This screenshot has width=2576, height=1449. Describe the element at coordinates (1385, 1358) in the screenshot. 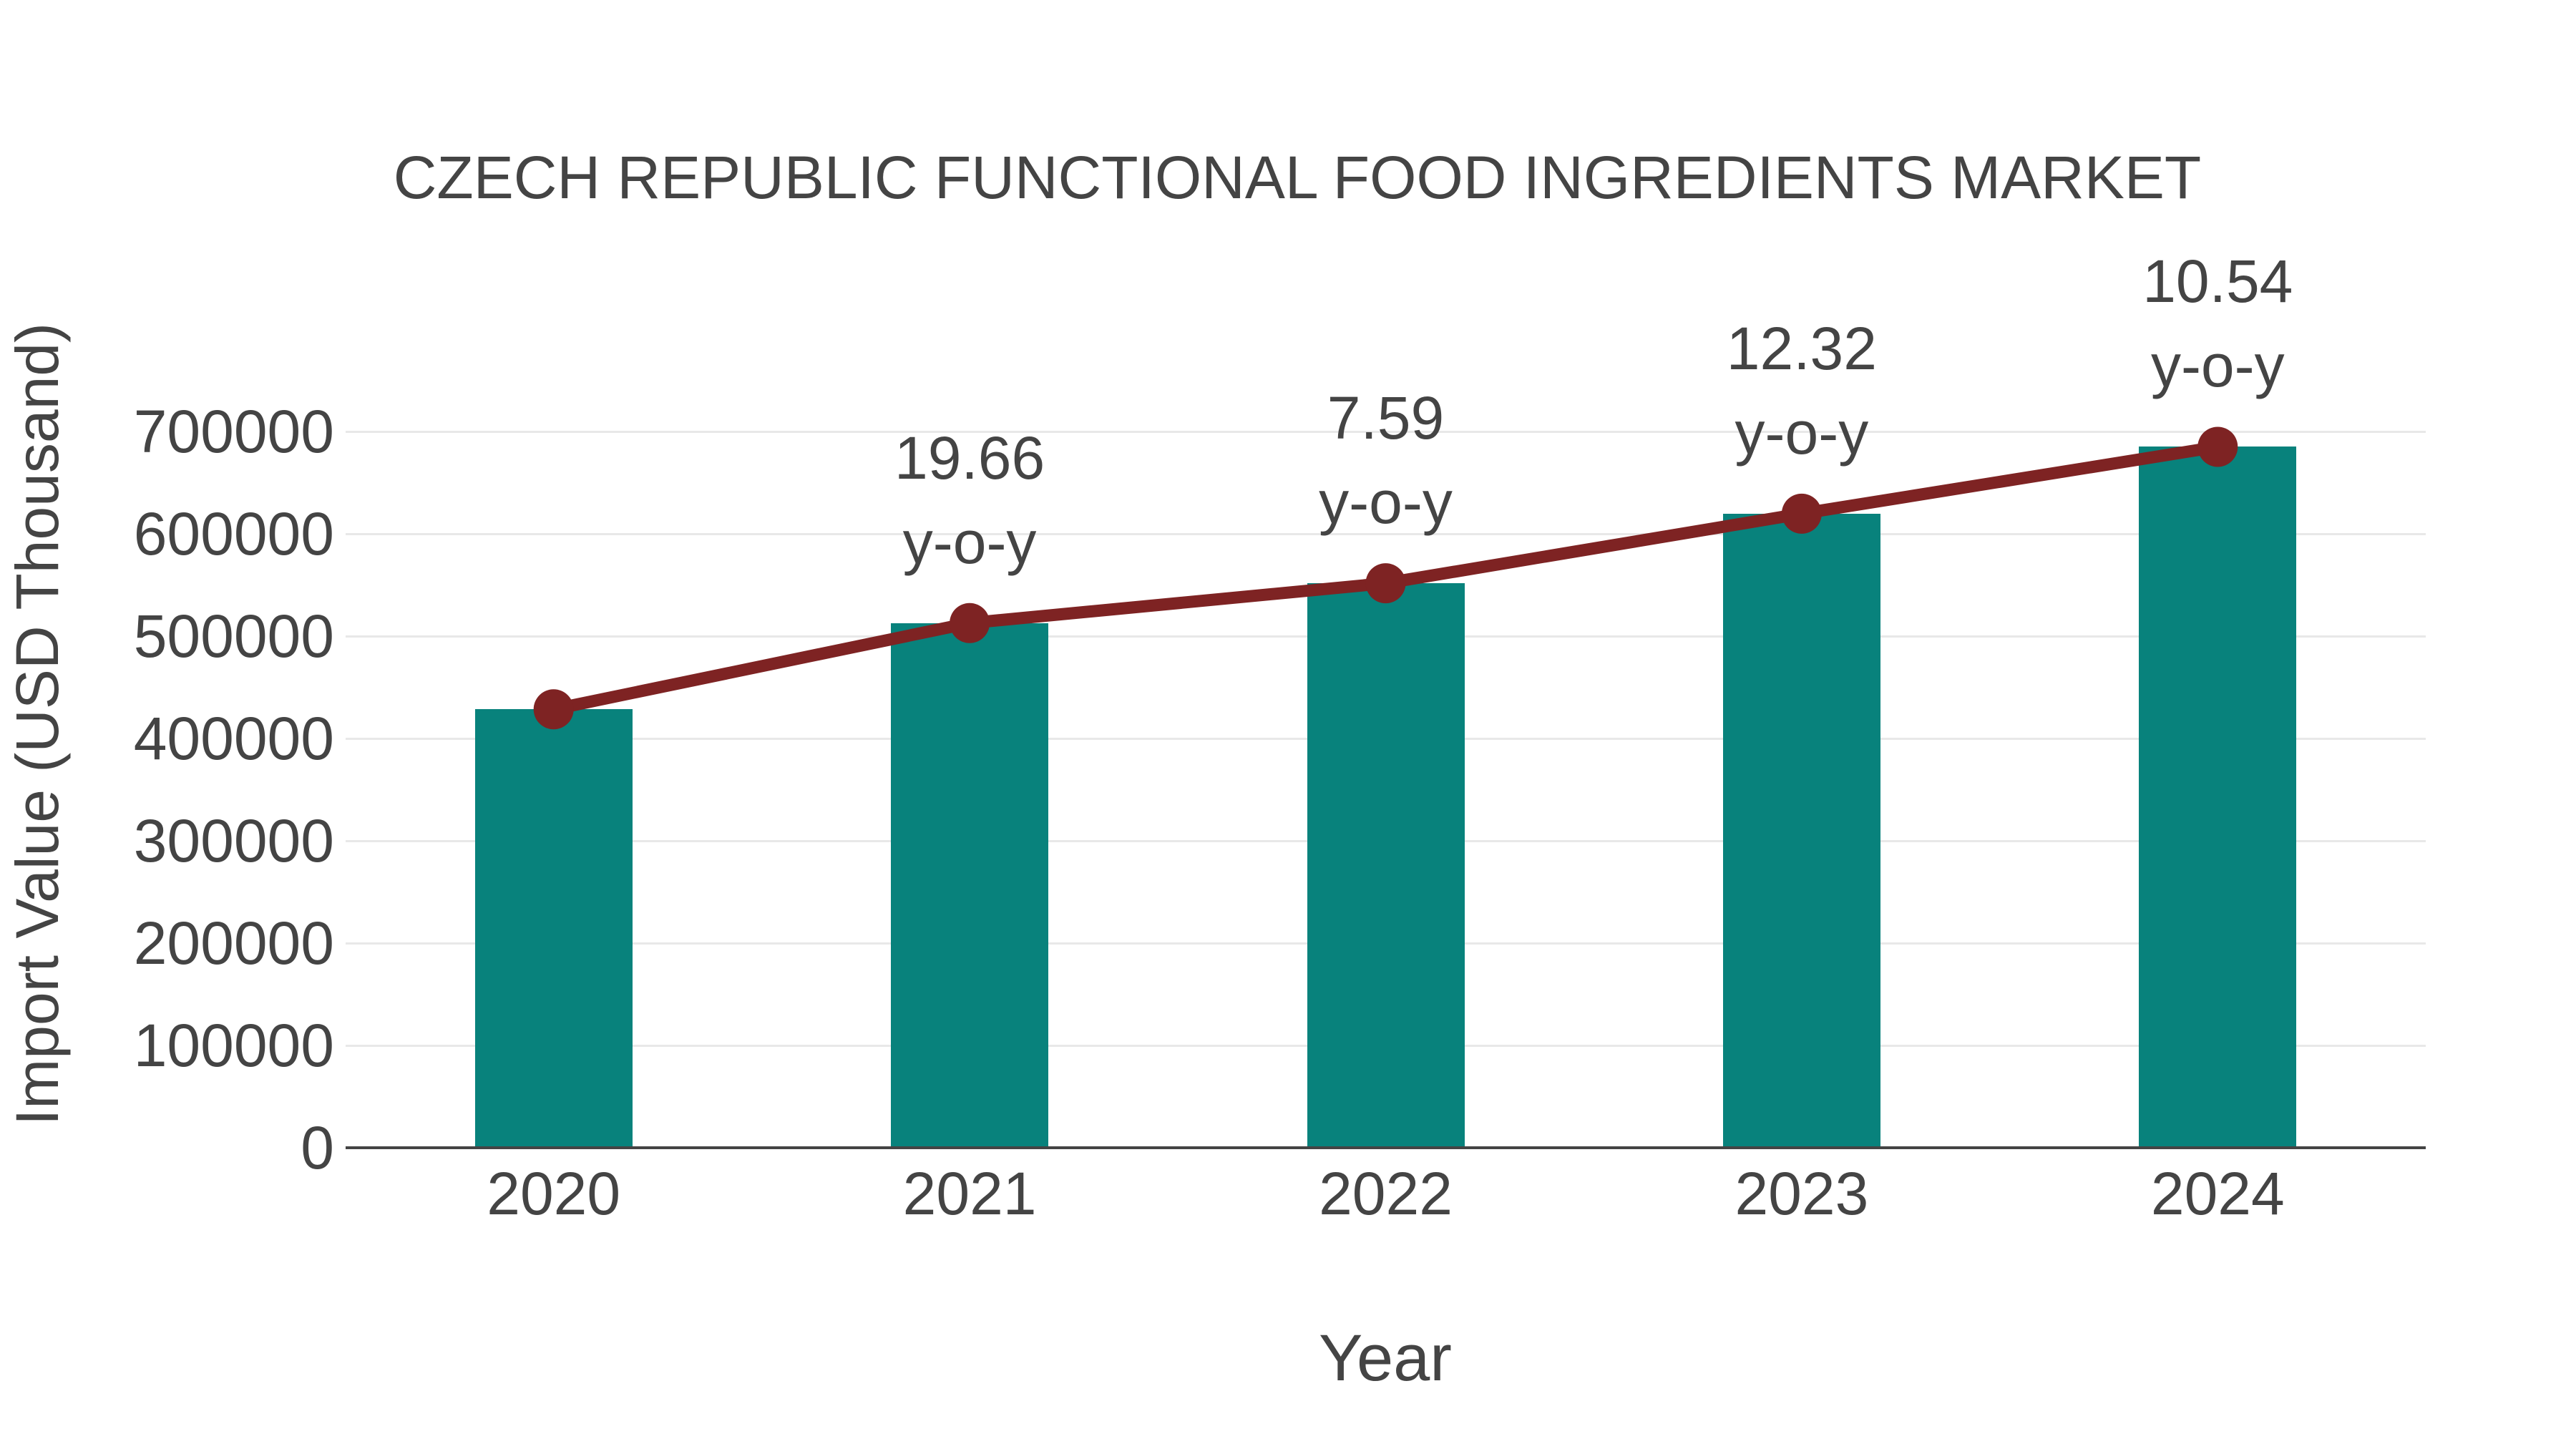

I see `x-axis-title: Year` at that location.